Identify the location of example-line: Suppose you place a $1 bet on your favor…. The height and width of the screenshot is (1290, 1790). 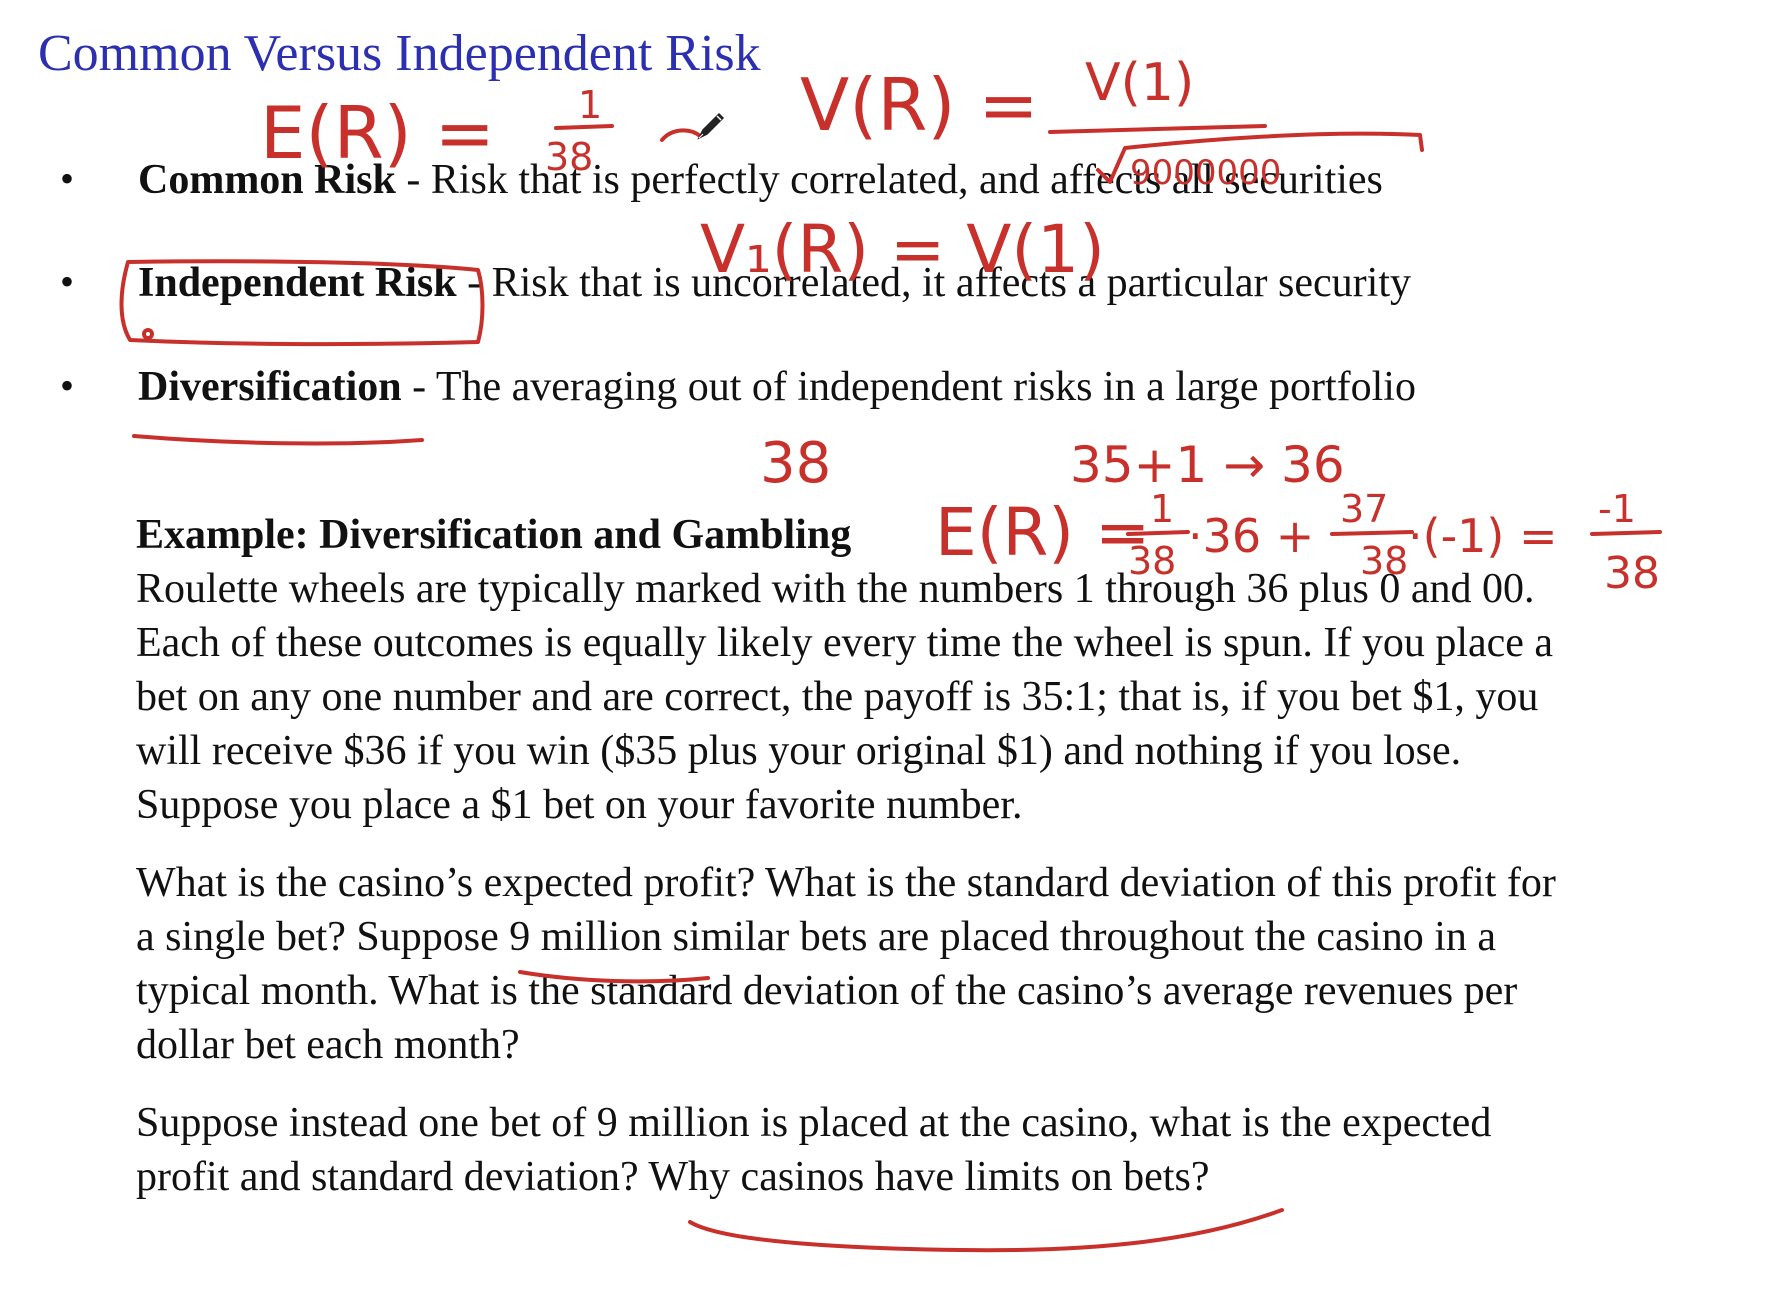
(579, 805).